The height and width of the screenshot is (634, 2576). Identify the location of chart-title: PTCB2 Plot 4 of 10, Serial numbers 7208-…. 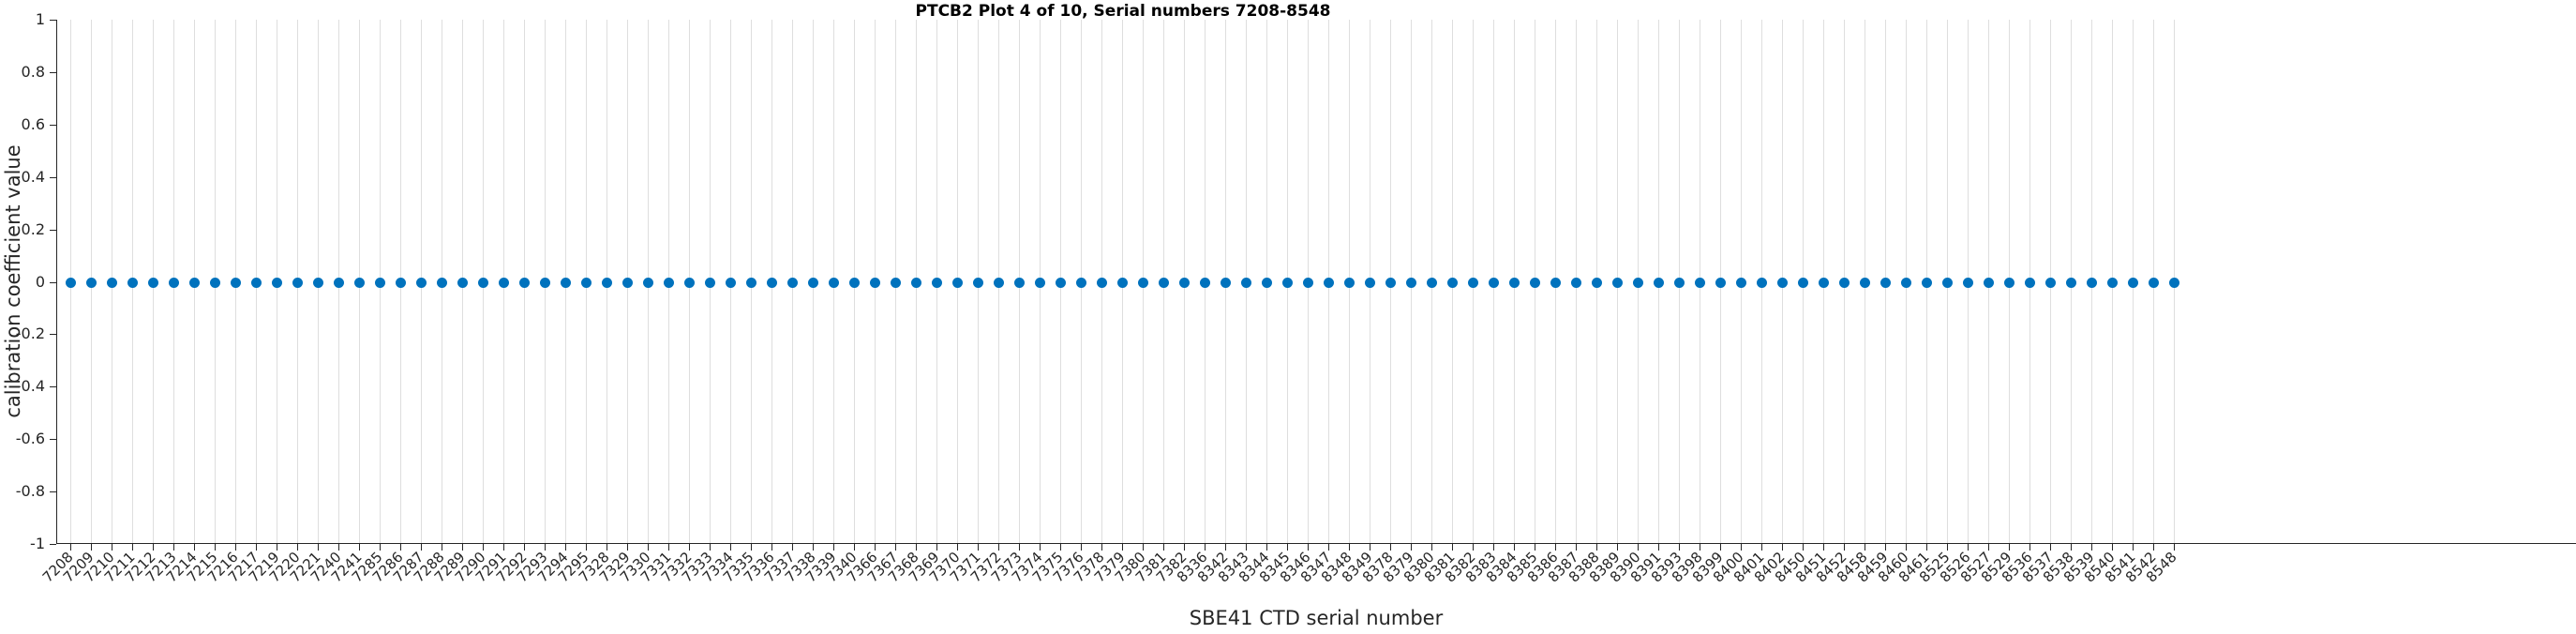
(1123, 12).